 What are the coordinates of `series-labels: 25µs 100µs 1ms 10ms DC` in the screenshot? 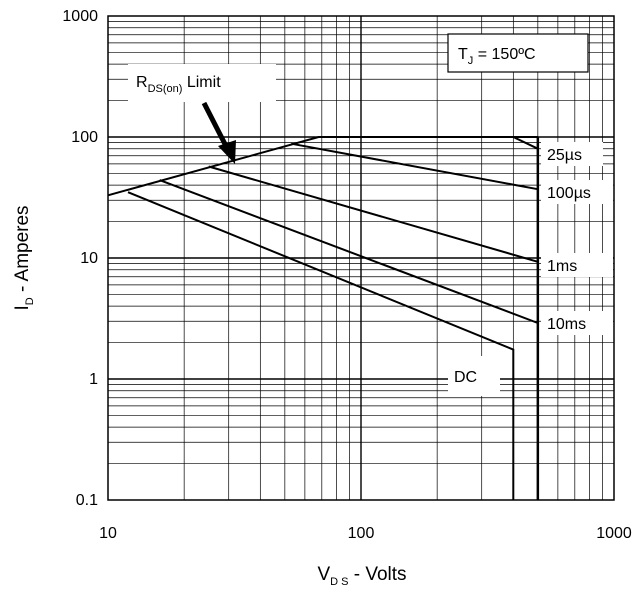 It's located at (530, 269).